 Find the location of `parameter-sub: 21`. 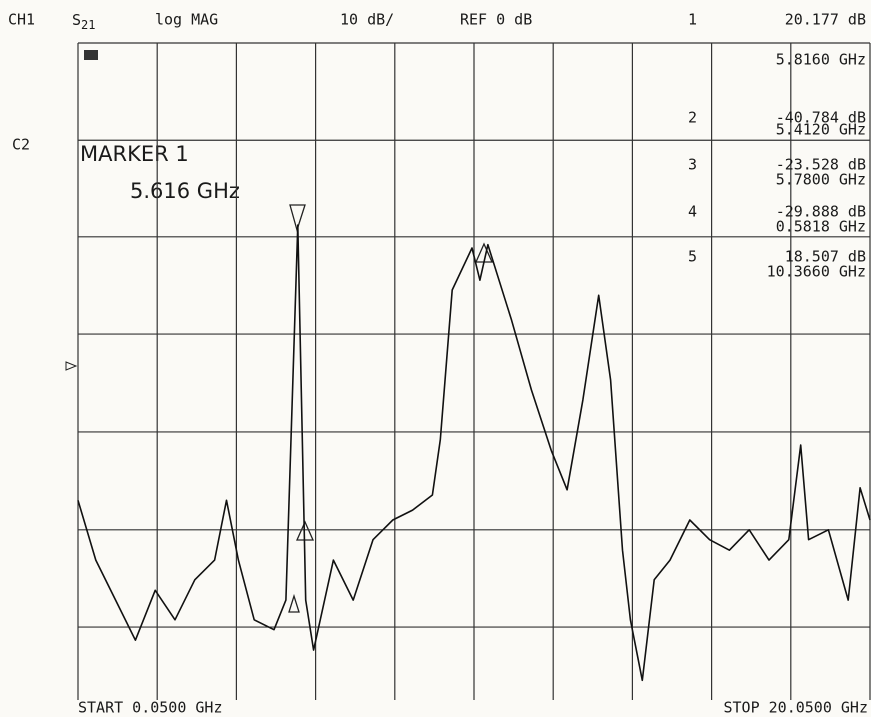

parameter-sub: 21 is located at coordinates (88, 25).